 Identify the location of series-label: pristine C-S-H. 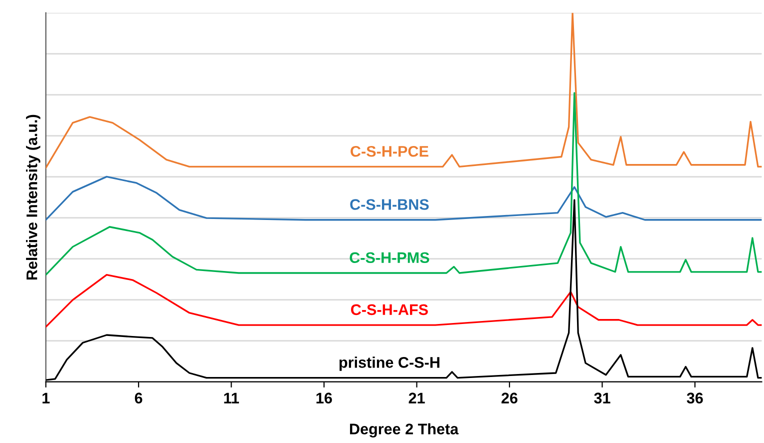
(390, 363).